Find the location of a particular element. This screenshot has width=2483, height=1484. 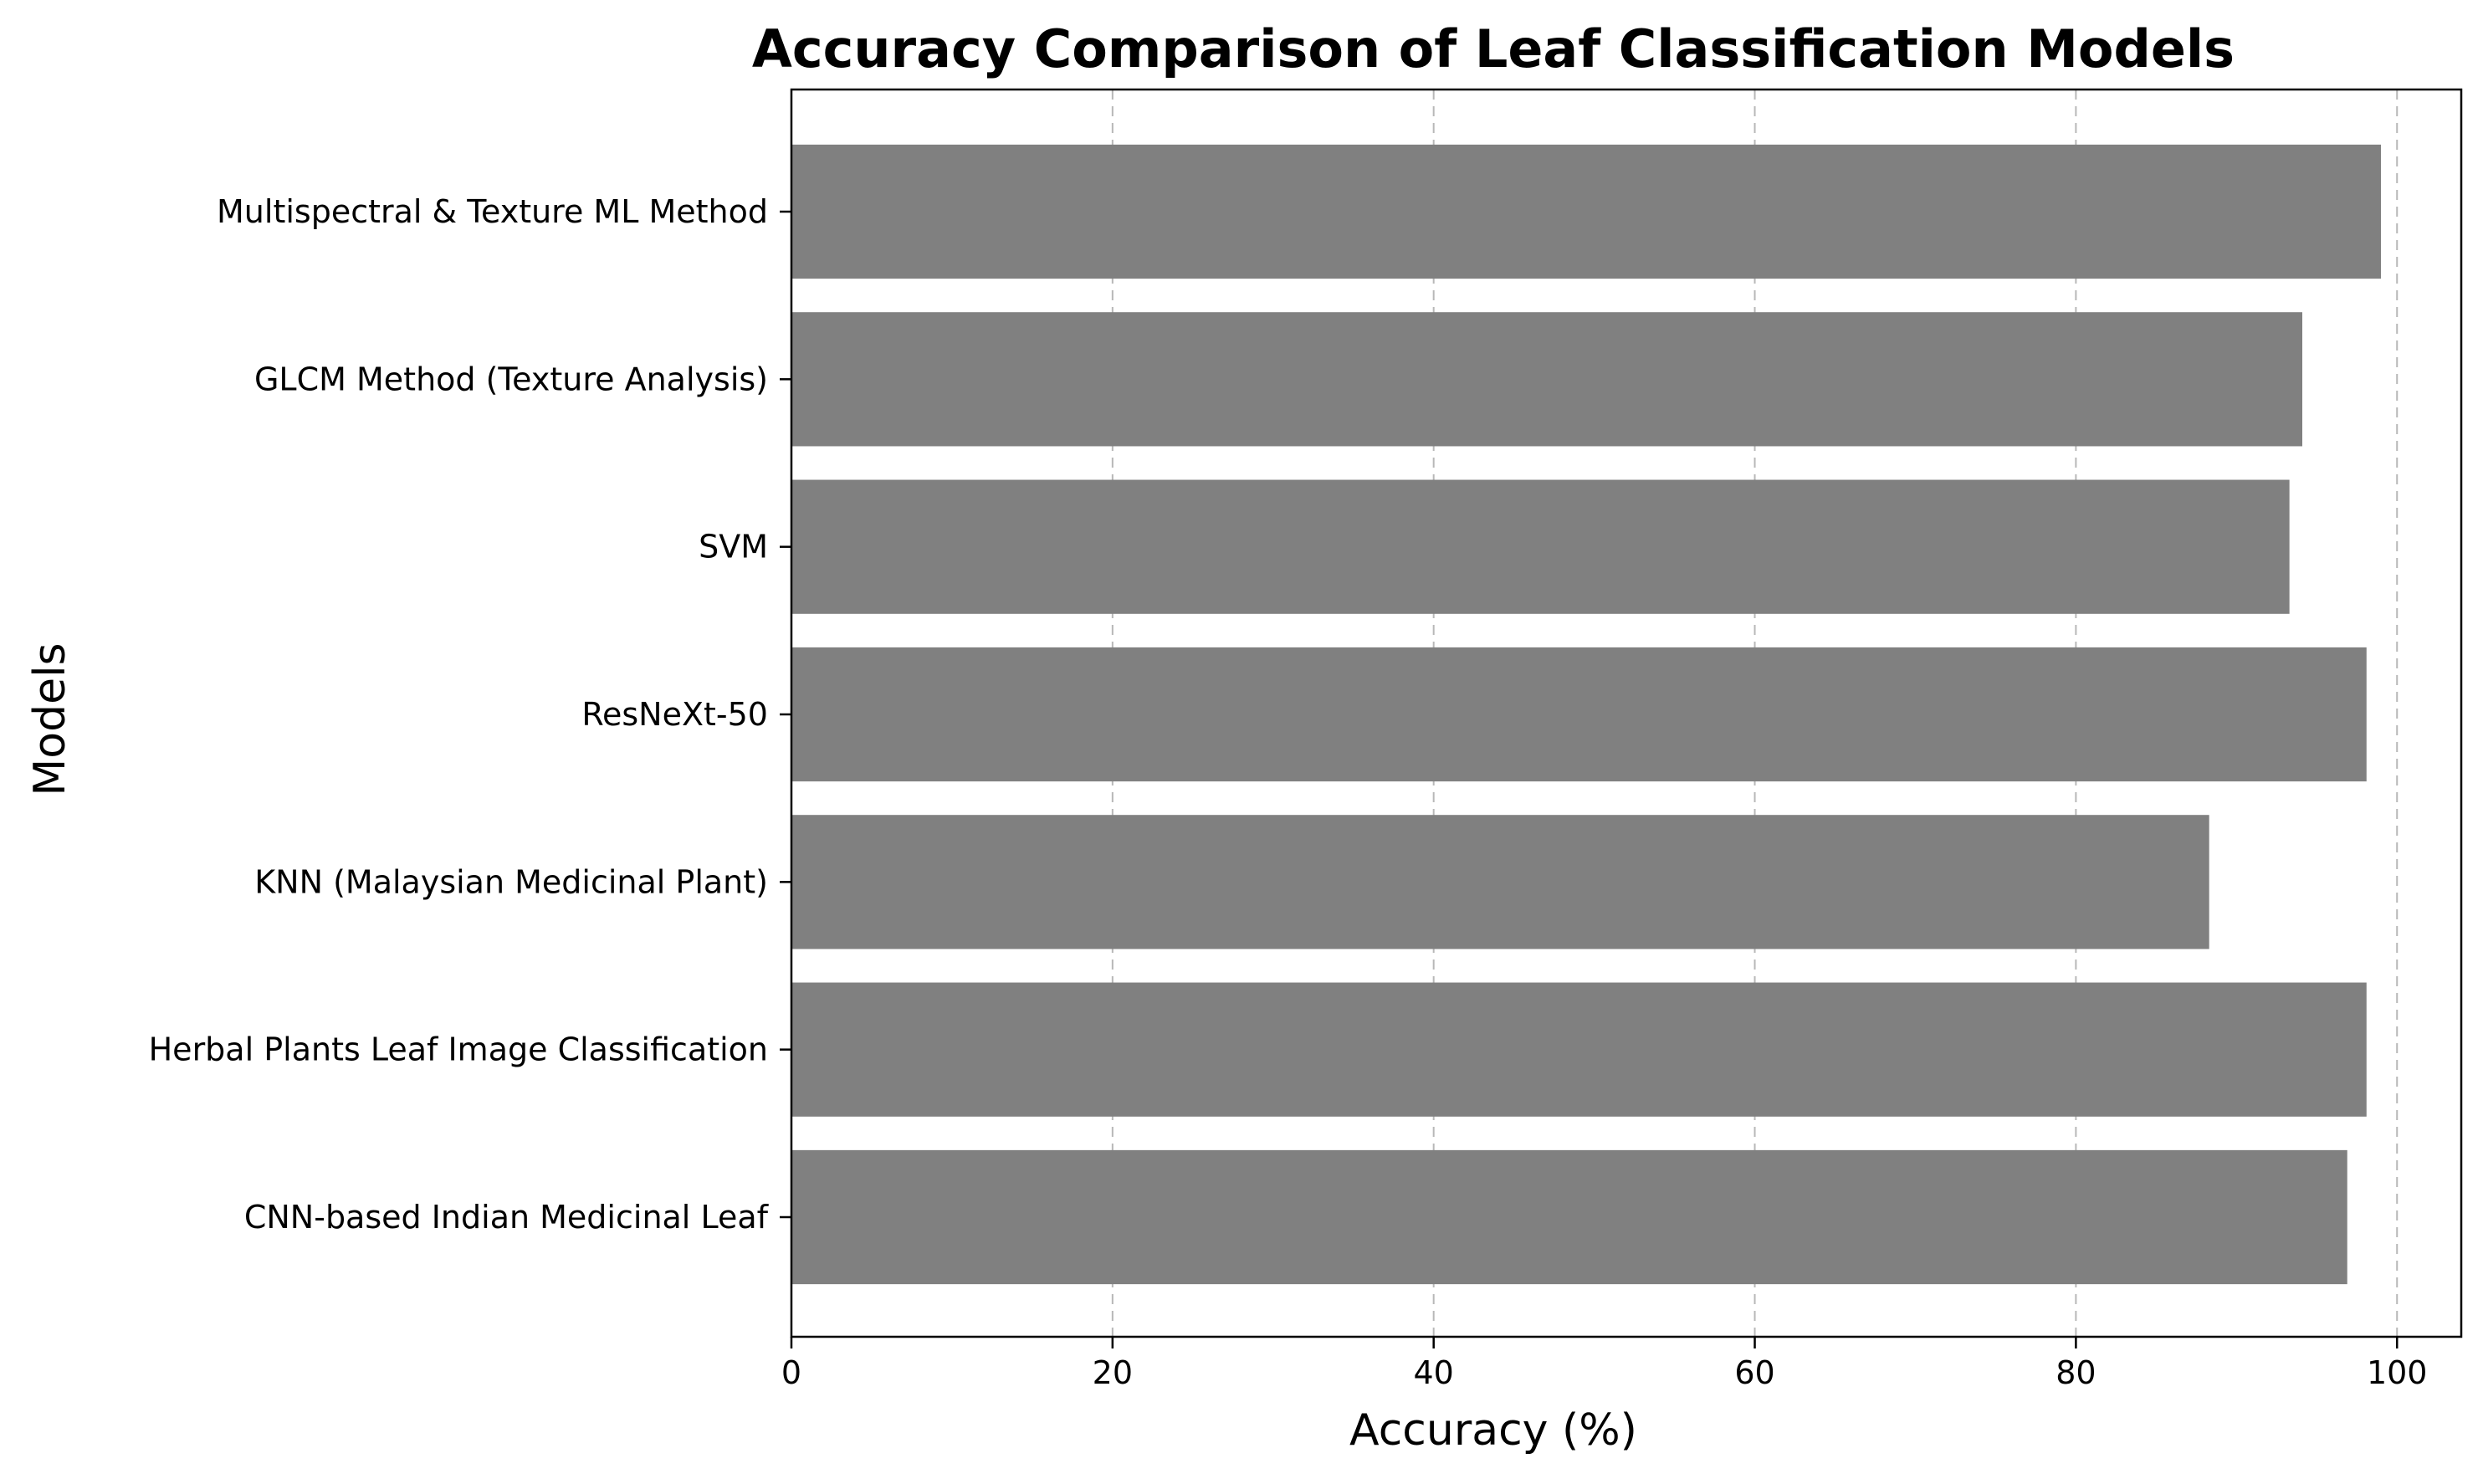

y-tick-label: SVM is located at coordinates (733, 547).